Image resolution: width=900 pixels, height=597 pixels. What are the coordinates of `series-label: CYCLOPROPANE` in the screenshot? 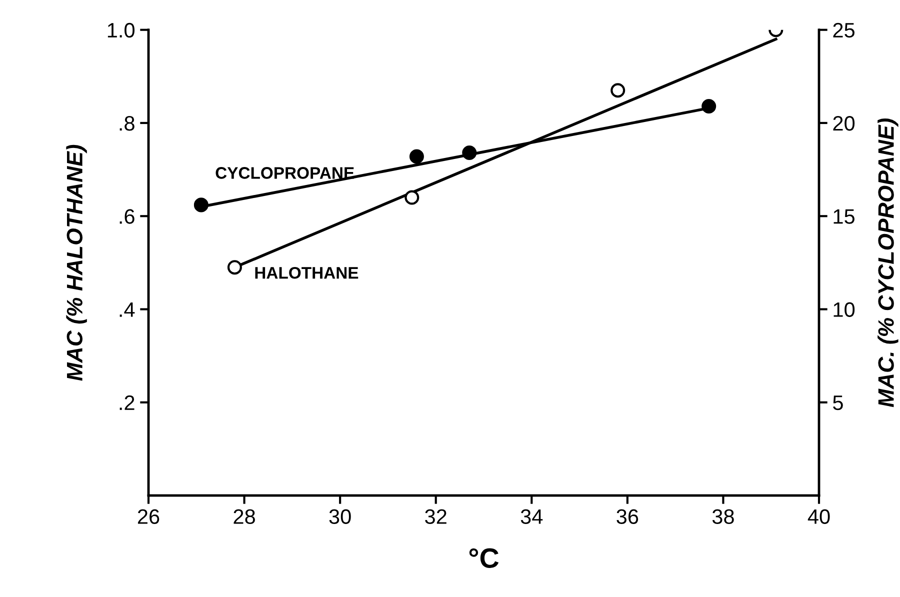 It's located at (285, 173).